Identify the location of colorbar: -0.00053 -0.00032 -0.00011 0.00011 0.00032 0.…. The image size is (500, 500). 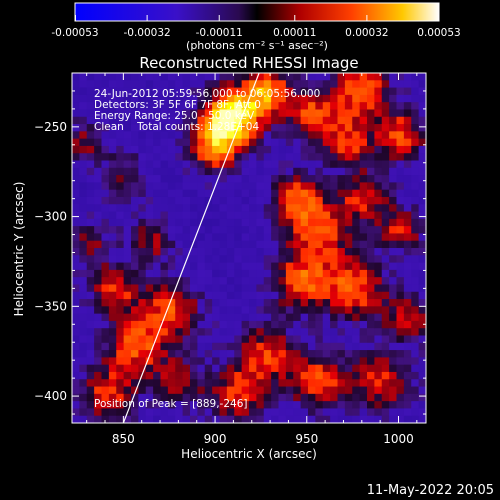
(256, 27).